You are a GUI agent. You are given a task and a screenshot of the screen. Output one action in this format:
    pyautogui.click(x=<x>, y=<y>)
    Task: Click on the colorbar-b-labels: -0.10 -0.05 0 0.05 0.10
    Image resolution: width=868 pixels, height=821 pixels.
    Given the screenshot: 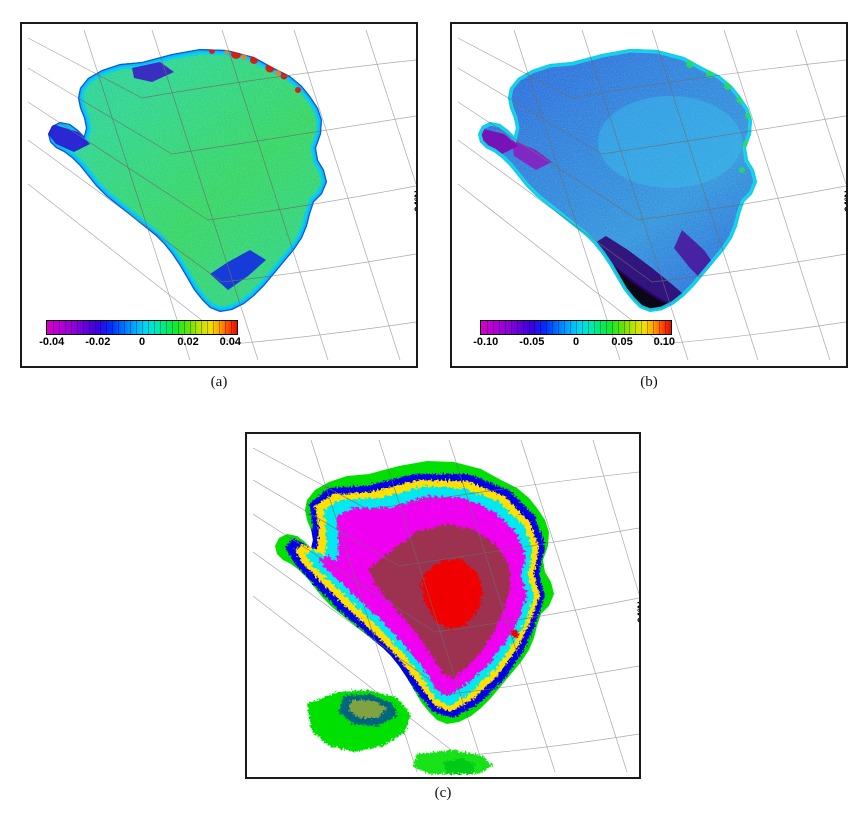 What is the action you would take?
    pyautogui.click(x=574, y=343)
    